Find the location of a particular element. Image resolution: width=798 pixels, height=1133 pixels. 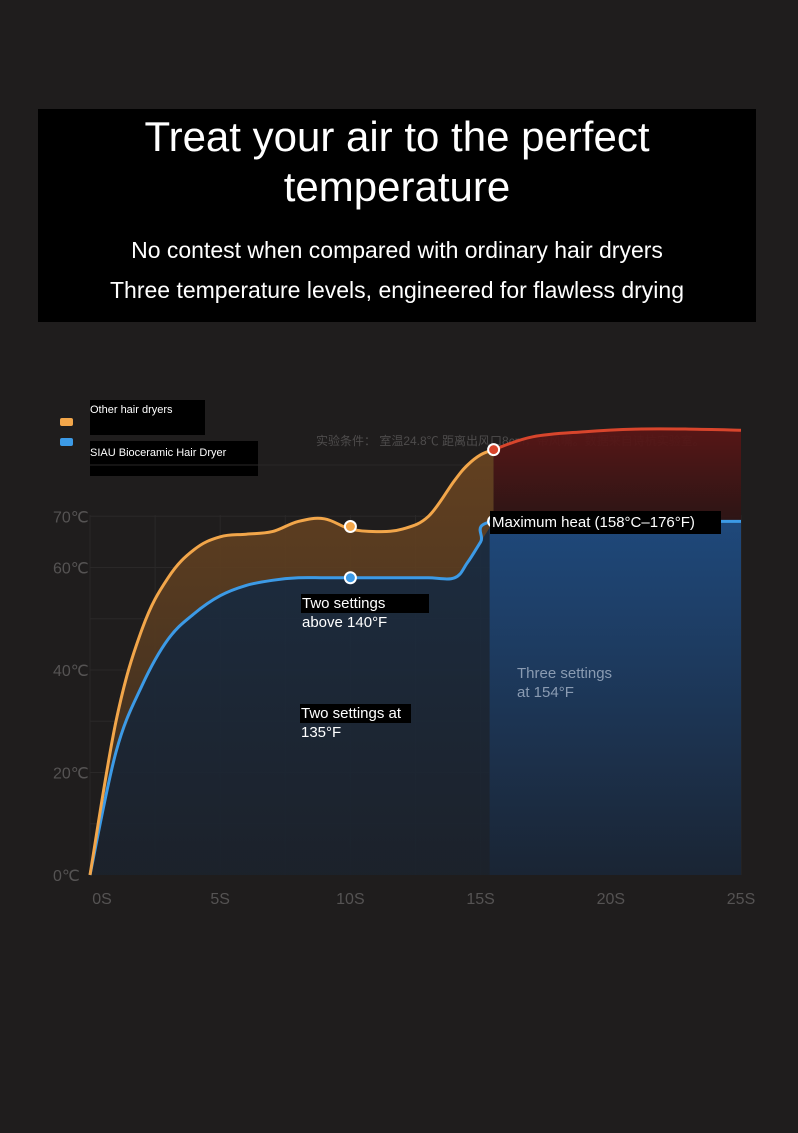

y-tick-label: 40℃ is located at coordinates (71, 671).